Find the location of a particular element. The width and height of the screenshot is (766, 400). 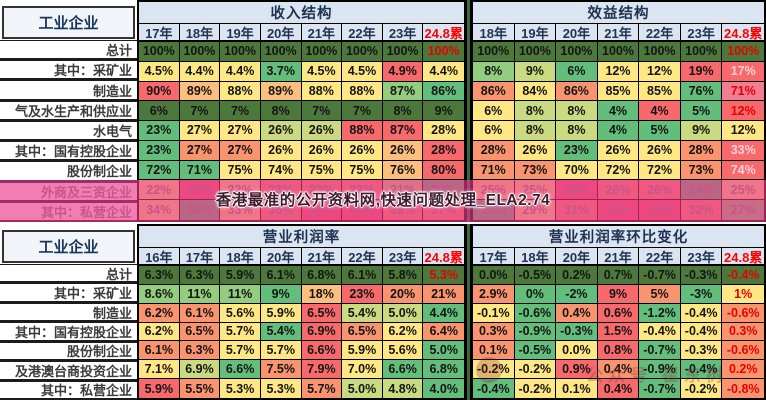

data-cell: 70% is located at coordinates (577, 170).